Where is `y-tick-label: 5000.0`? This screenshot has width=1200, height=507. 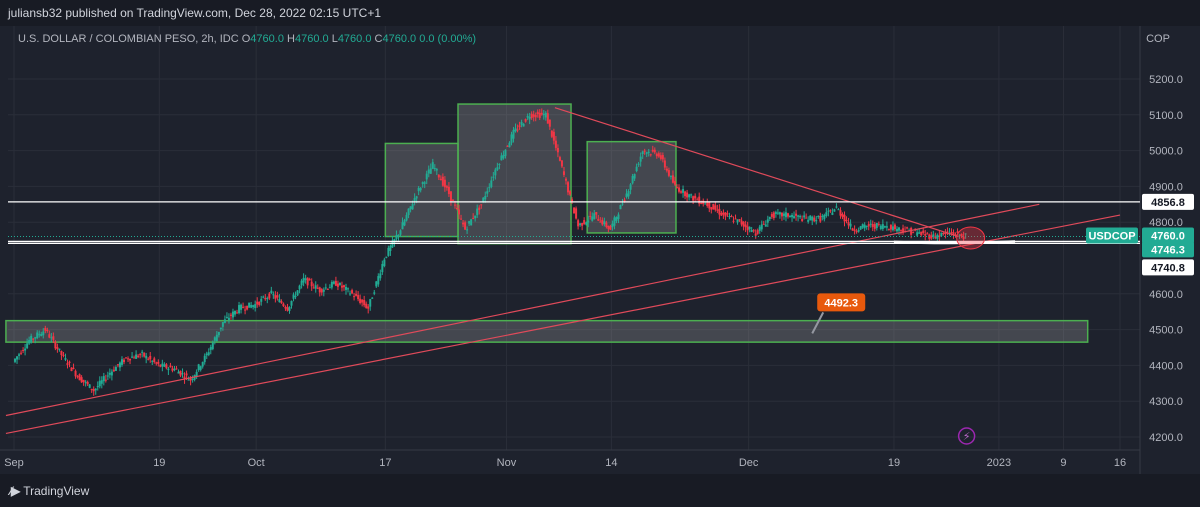 y-tick-label: 5000.0 is located at coordinates (1166, 152).